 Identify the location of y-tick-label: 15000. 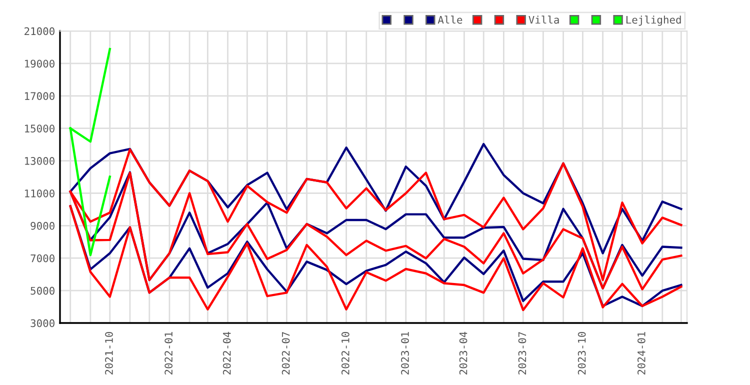
(39, 128).